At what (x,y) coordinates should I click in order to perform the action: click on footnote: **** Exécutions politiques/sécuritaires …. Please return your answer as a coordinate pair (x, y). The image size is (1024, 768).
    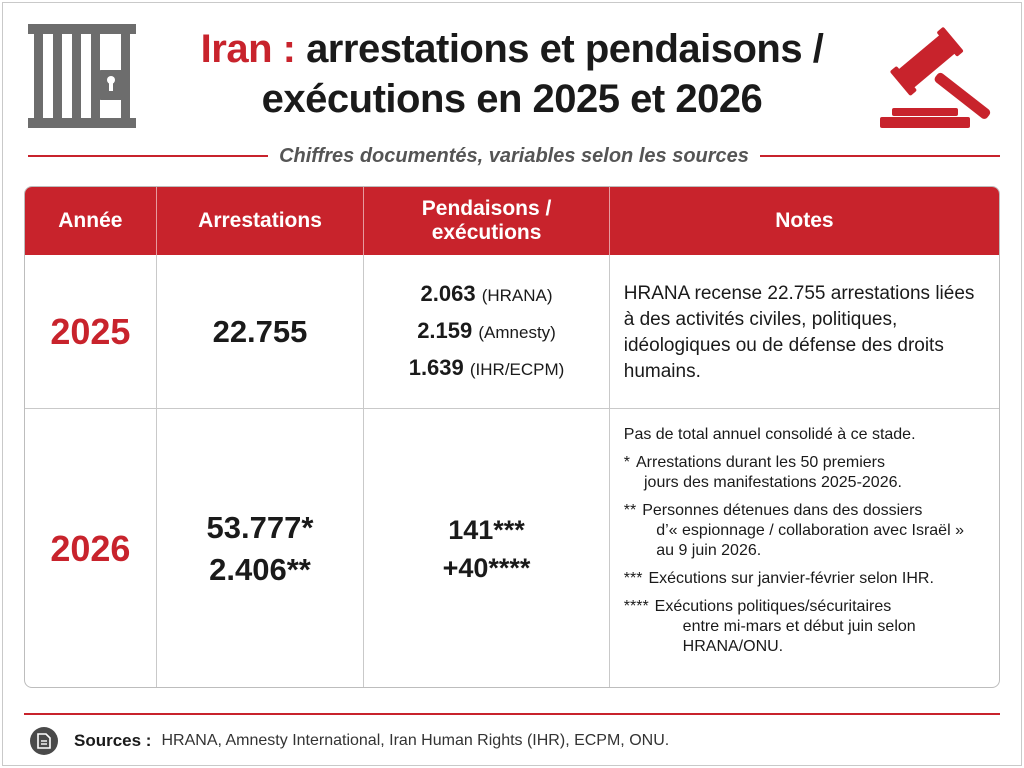
    Looking at the image, I should click on (806, 627).